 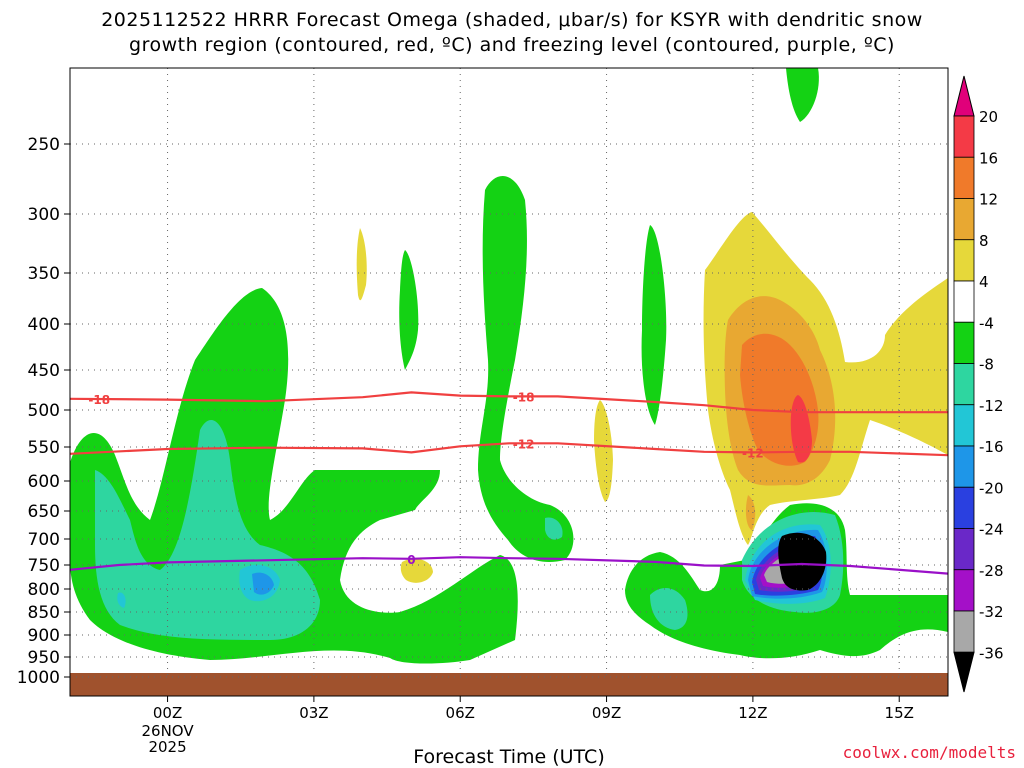 I want to click on colorbar-tick-label: -24, so click(x=991, y=530).